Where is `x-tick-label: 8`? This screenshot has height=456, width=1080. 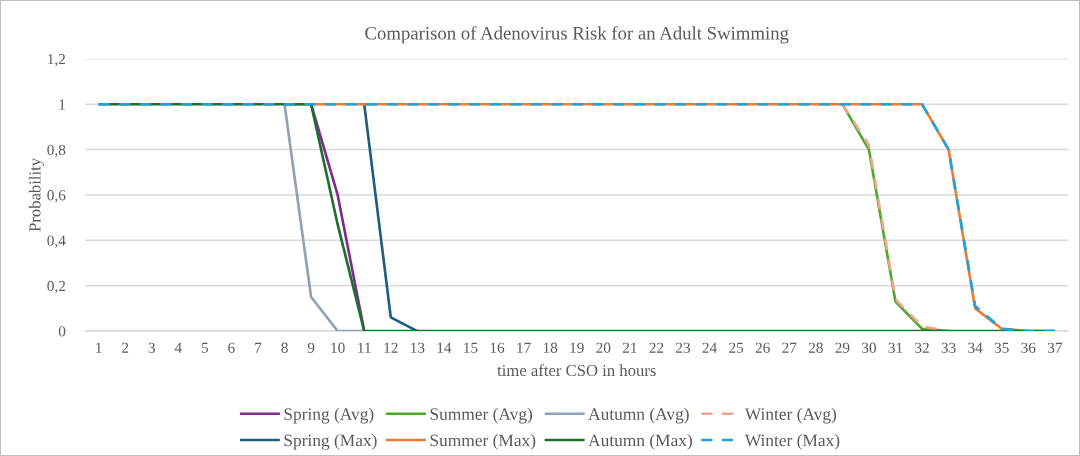 x-tick-label: 8 is located at coordinates (284, 347).